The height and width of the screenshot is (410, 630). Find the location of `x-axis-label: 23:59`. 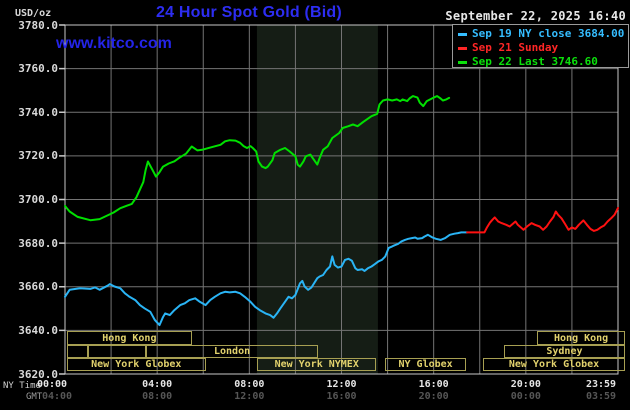

x-axis-label: 23:59 is located at coordinates (601, 384).